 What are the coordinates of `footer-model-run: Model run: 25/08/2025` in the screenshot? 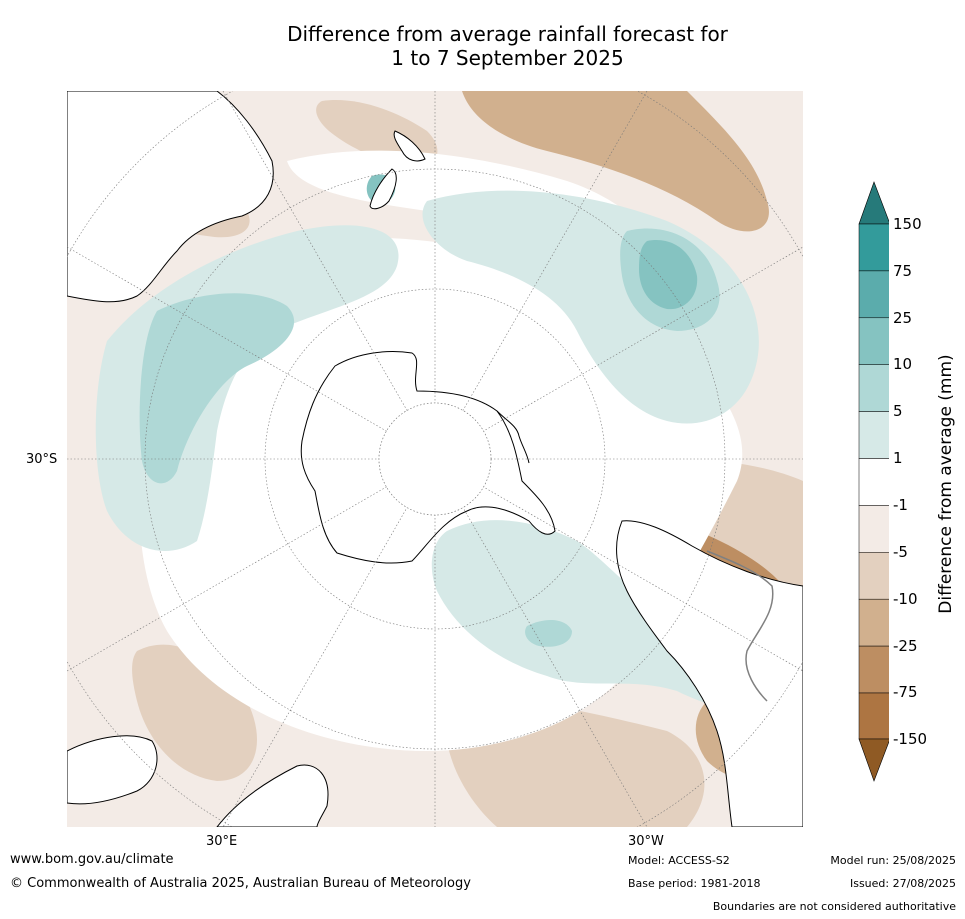 It's located at (893, 860).